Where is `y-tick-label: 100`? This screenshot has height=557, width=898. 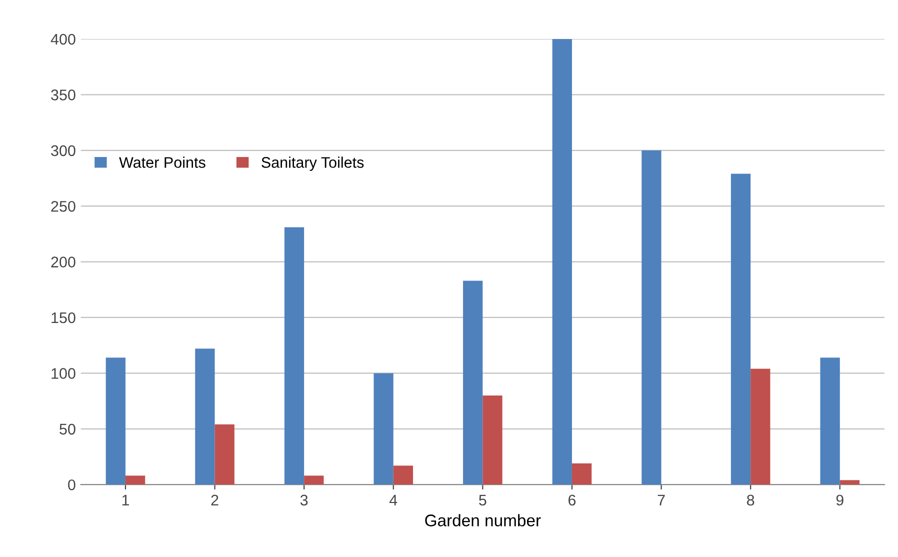 y-tick-label: 100 is located at coordinates (64, 373).